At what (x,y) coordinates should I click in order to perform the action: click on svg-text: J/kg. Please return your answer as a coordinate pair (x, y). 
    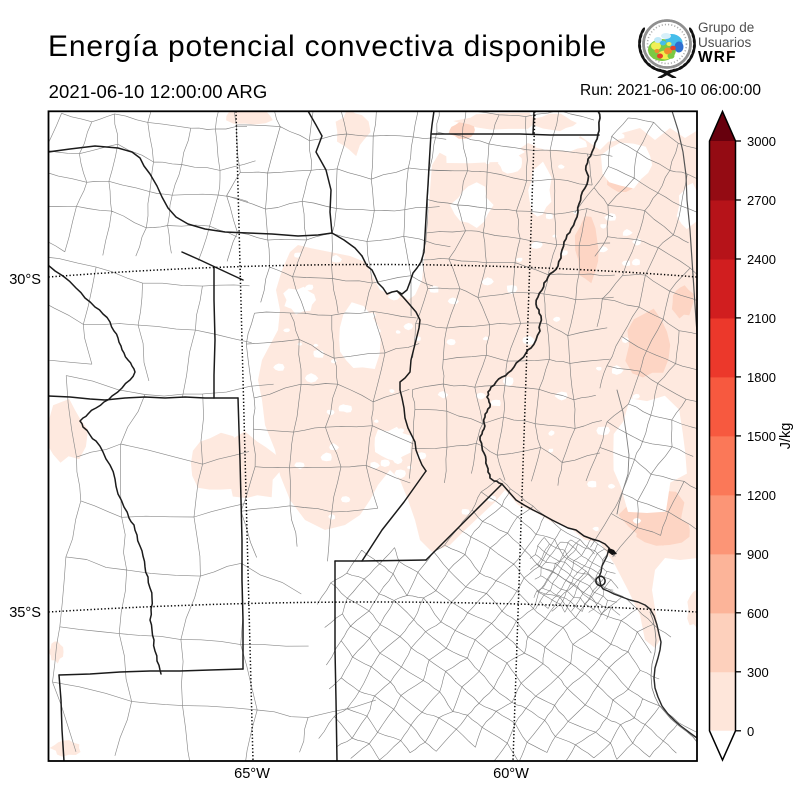
    Looking at the image, I should click on (786, 436).